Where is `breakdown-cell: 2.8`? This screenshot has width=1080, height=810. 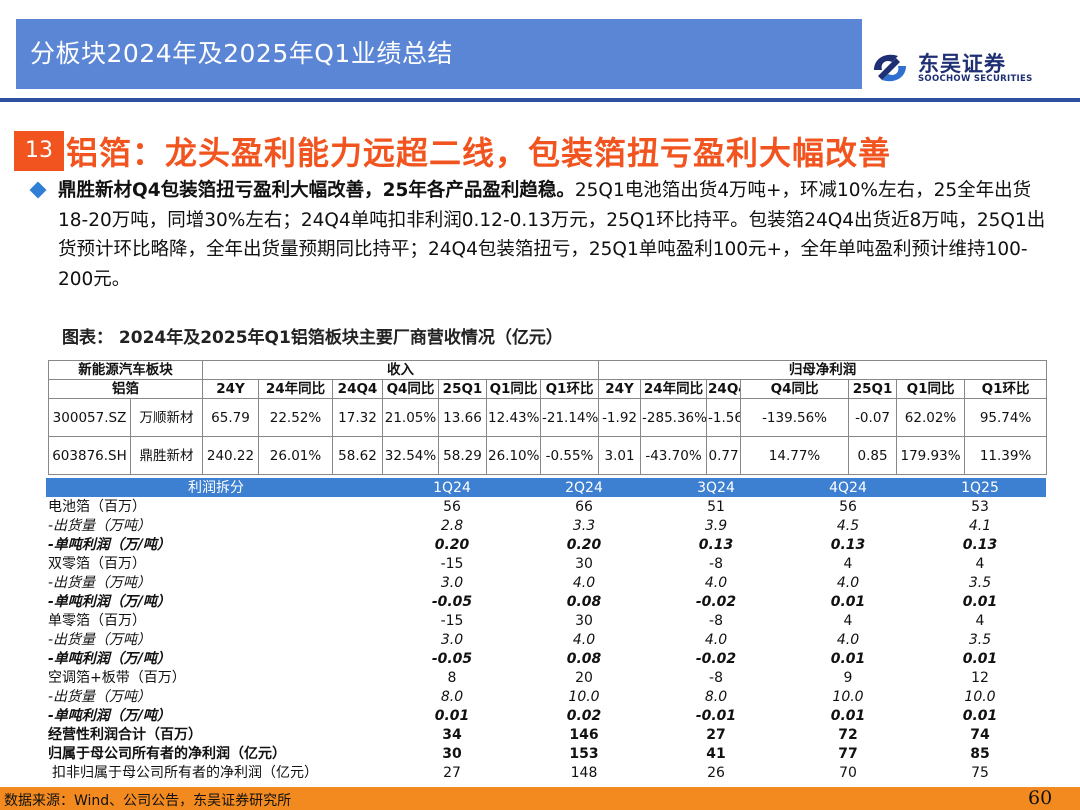 breakdown-cell: 2.8 is located at coordinates (452, 525).